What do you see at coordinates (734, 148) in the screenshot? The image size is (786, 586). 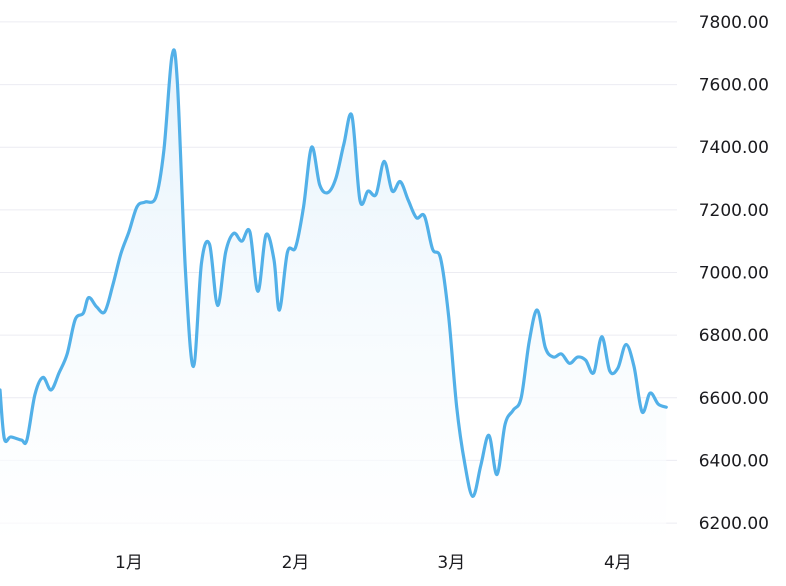 I see `y-tick-label: 7400.00` at bounding box center [734, 148].